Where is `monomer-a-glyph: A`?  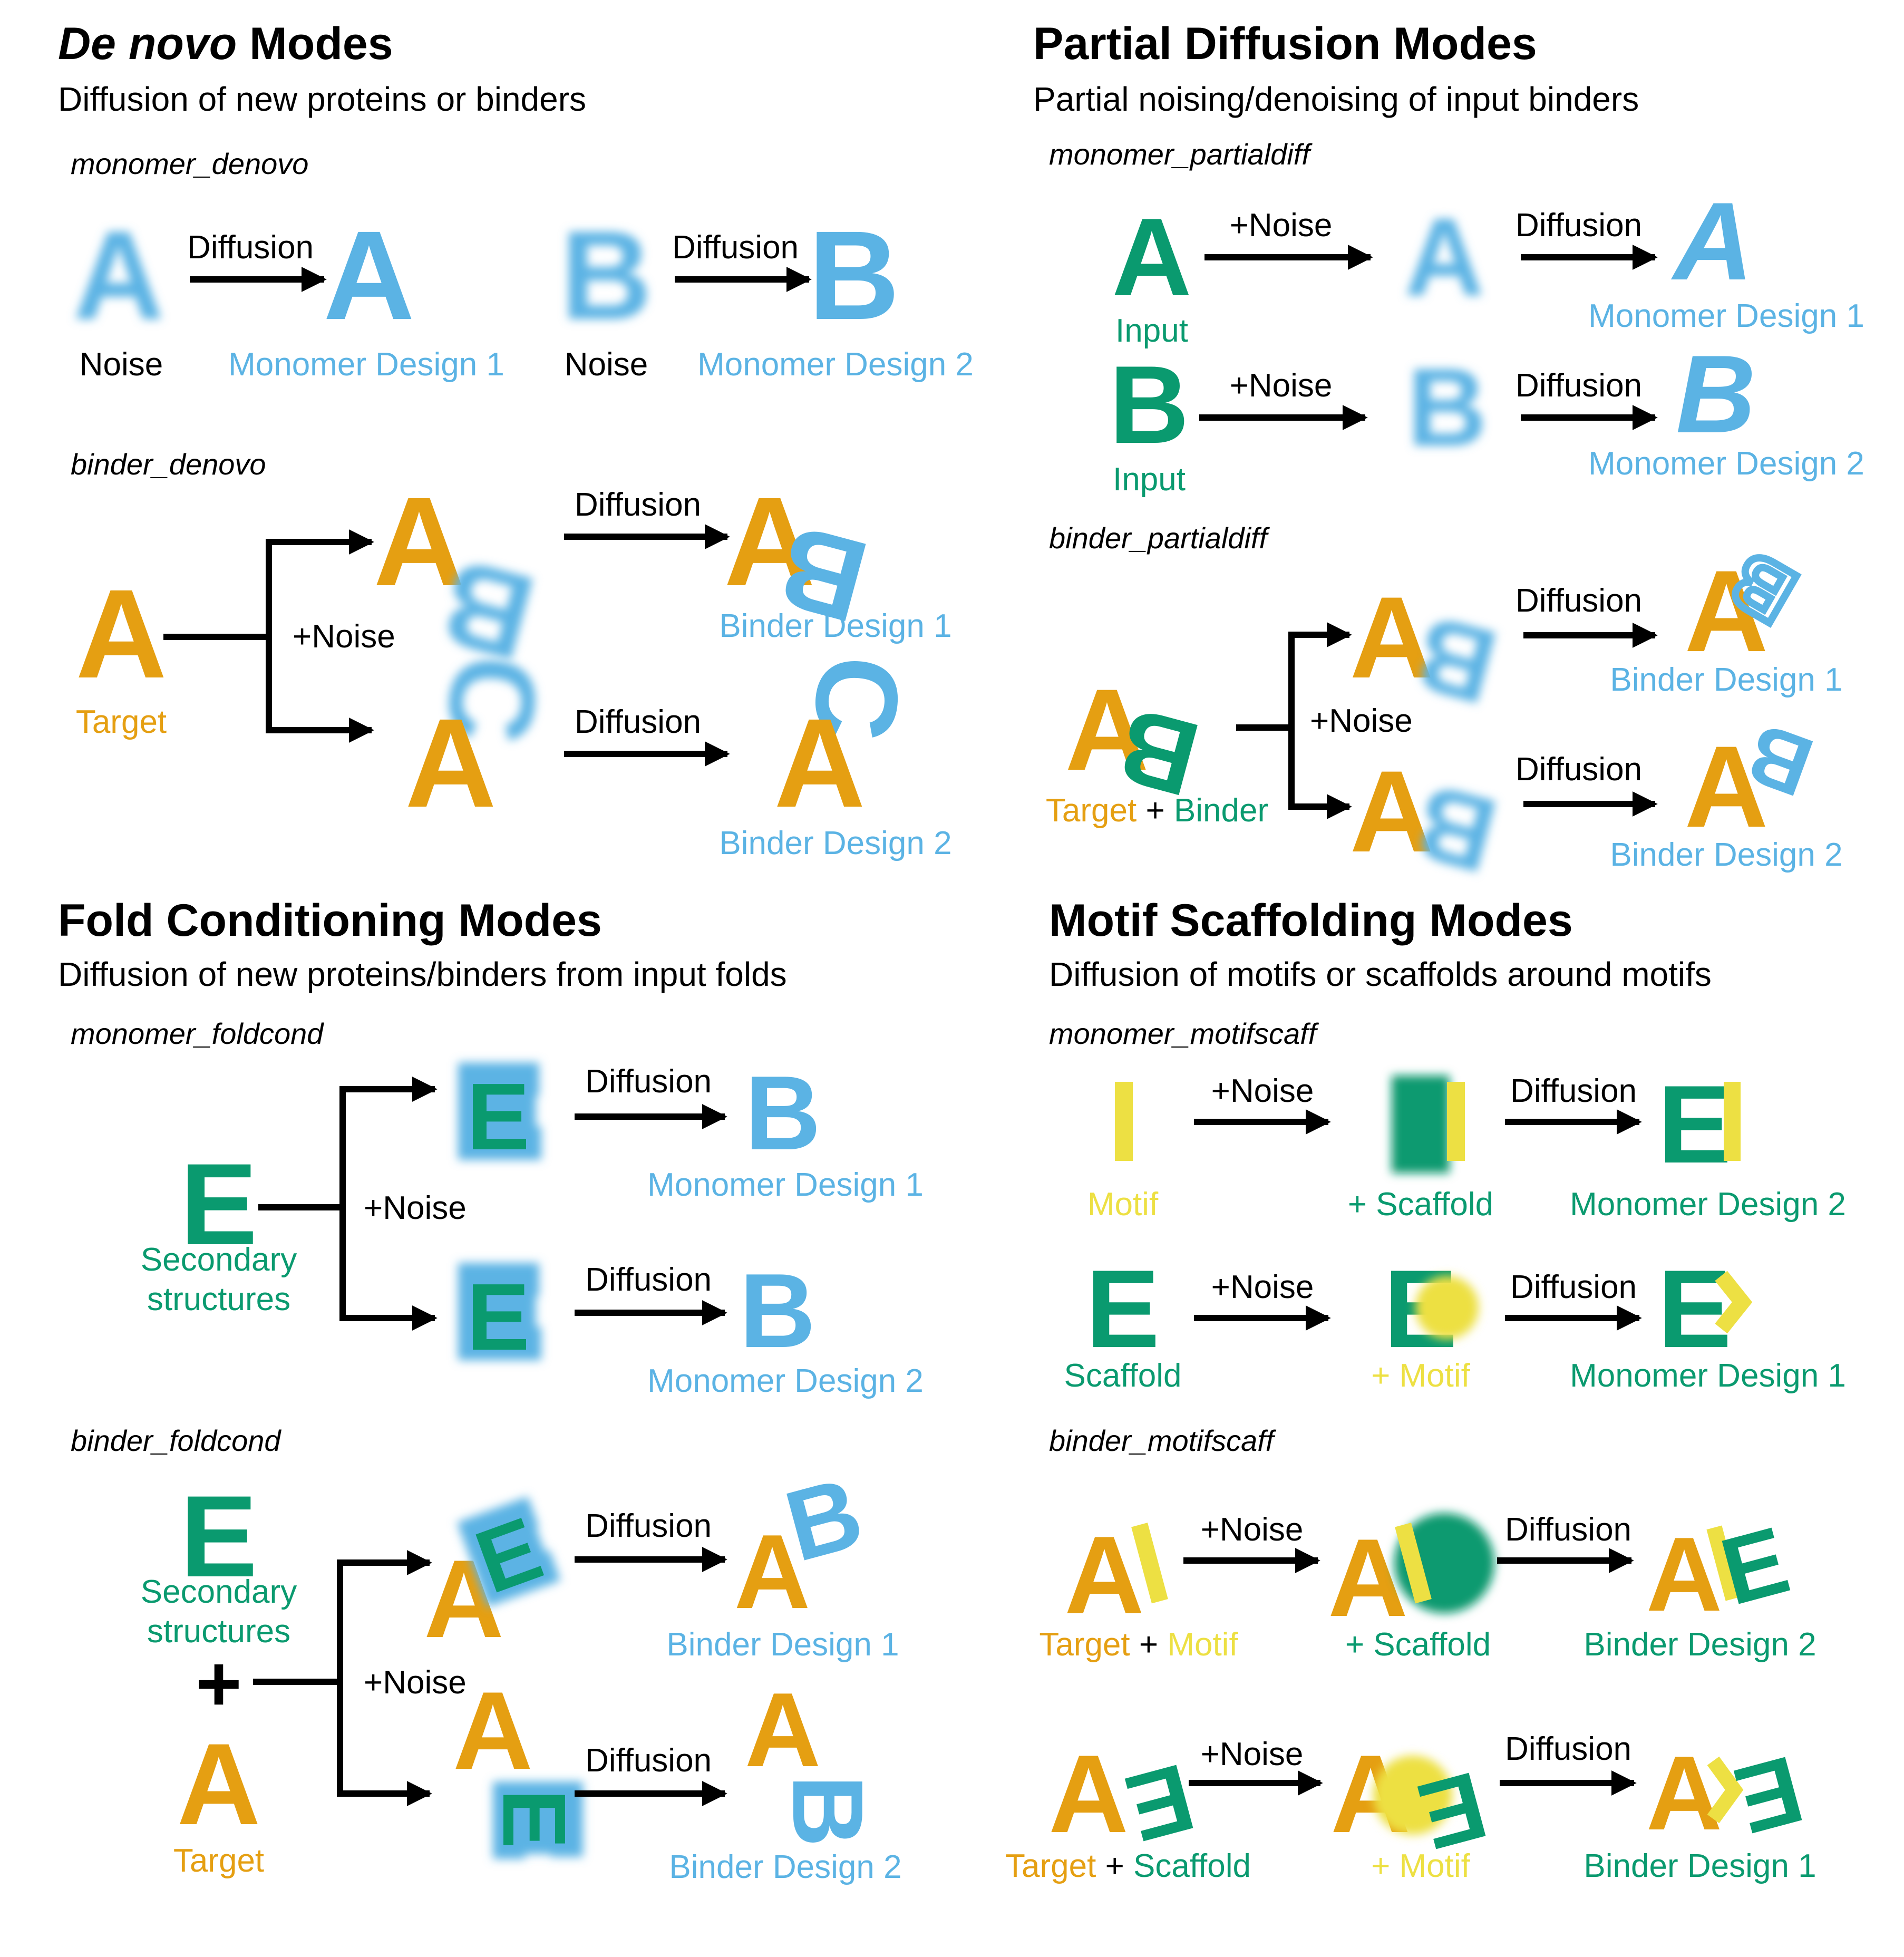
monomer-a-glyph: A is located at coordinates (368, 275).